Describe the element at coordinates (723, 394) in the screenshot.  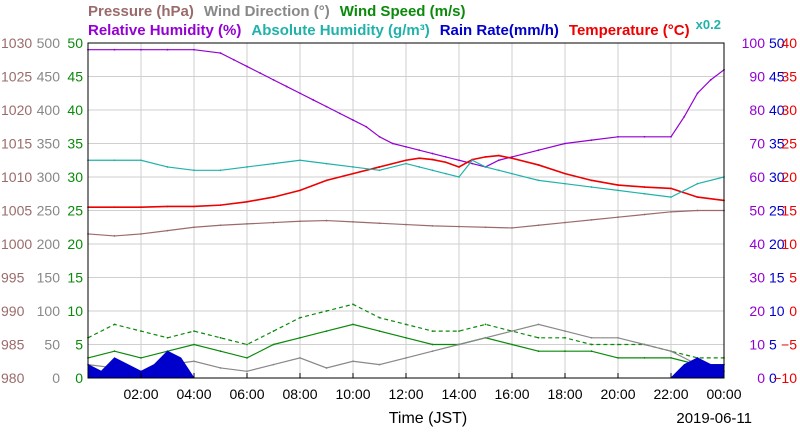
I see `x-tick-label: 00:00` at that location.